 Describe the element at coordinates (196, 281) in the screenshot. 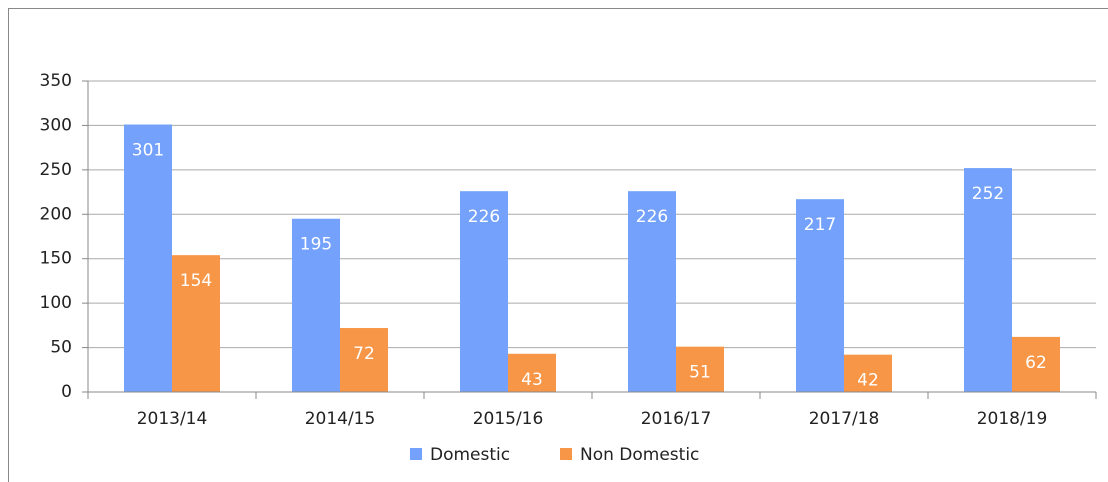

I see `value-label: 154` at that location.